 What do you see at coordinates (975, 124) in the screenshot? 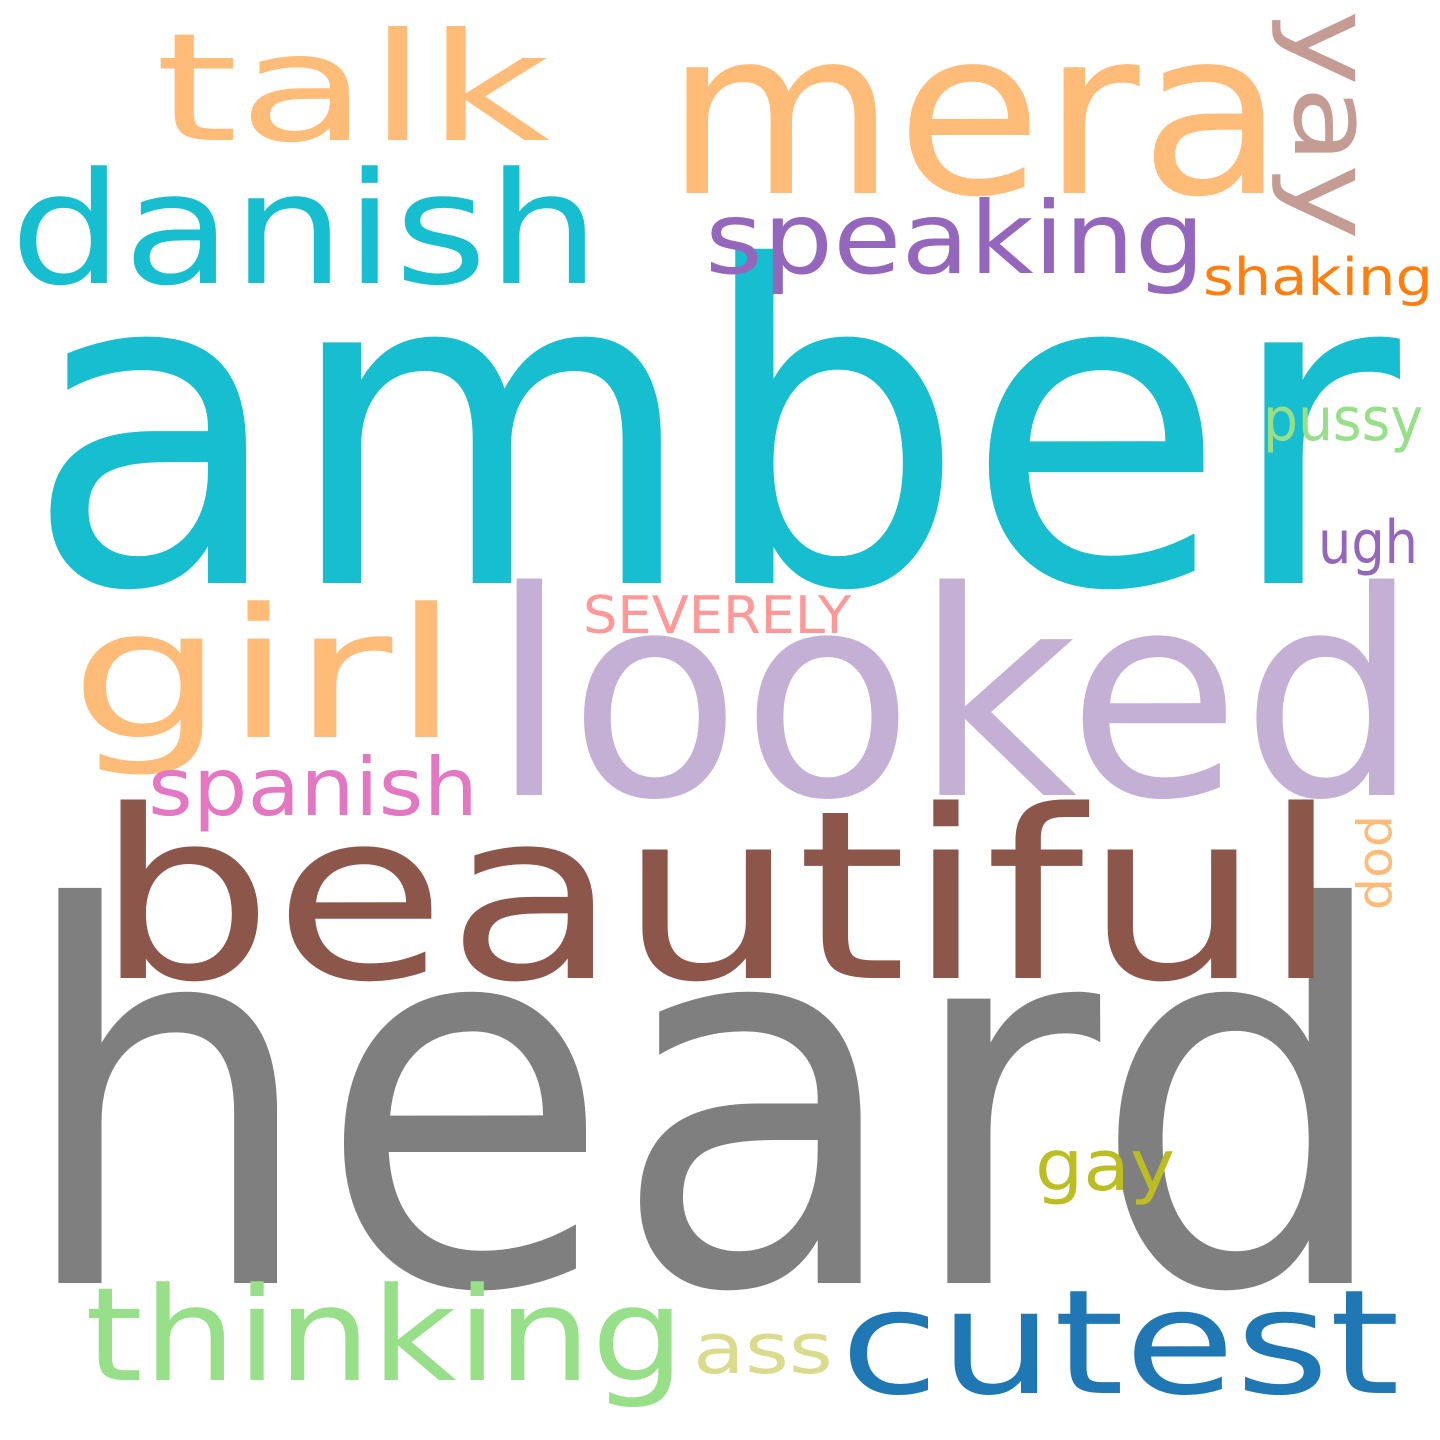
I see `word-mera: mera` at bounding box center [975, 124].